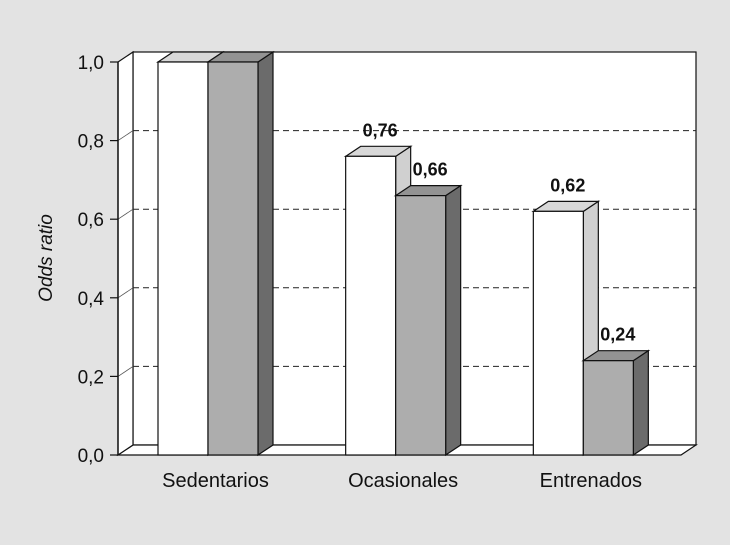  What do you see at coordinates (215, 481) in the screenshot?
I see `x-tick-label: Sedentarios` at bounding box center [215, 481].